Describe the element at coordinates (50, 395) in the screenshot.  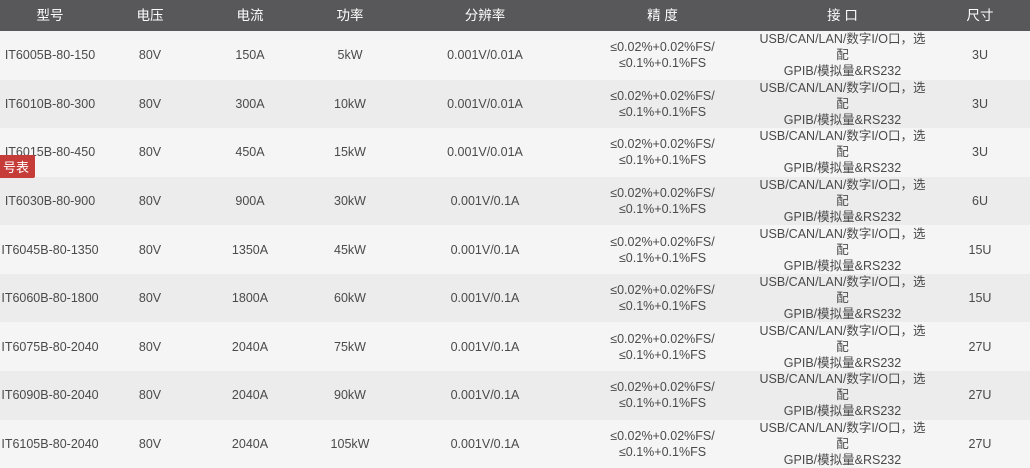
I see `cell-model: IT6090B-80-2040` at that location.